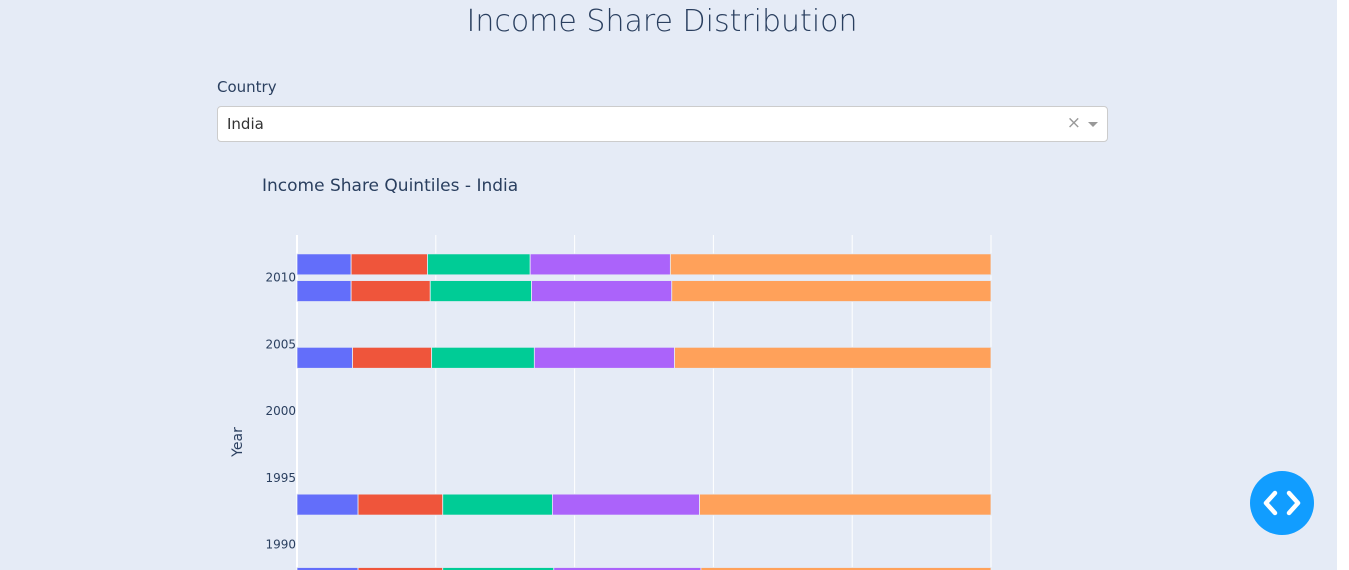 The image size is (1349, 570). I want to click on chart-title: Income Share Quintiles - India, so click(390, 186).